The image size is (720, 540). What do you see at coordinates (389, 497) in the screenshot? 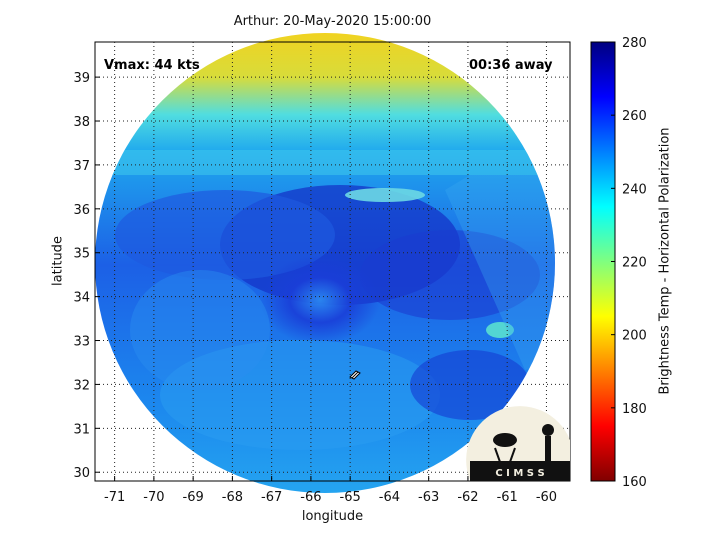
I see `x-tick-label: -64` at bounding box center [389, 497].